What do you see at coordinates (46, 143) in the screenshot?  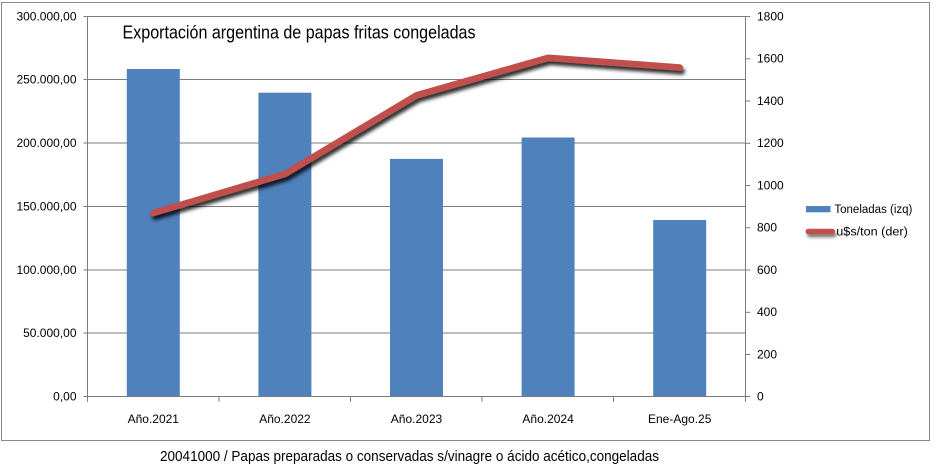 I see `svg-text: 200.000,00` at bounding box center [46, 143].